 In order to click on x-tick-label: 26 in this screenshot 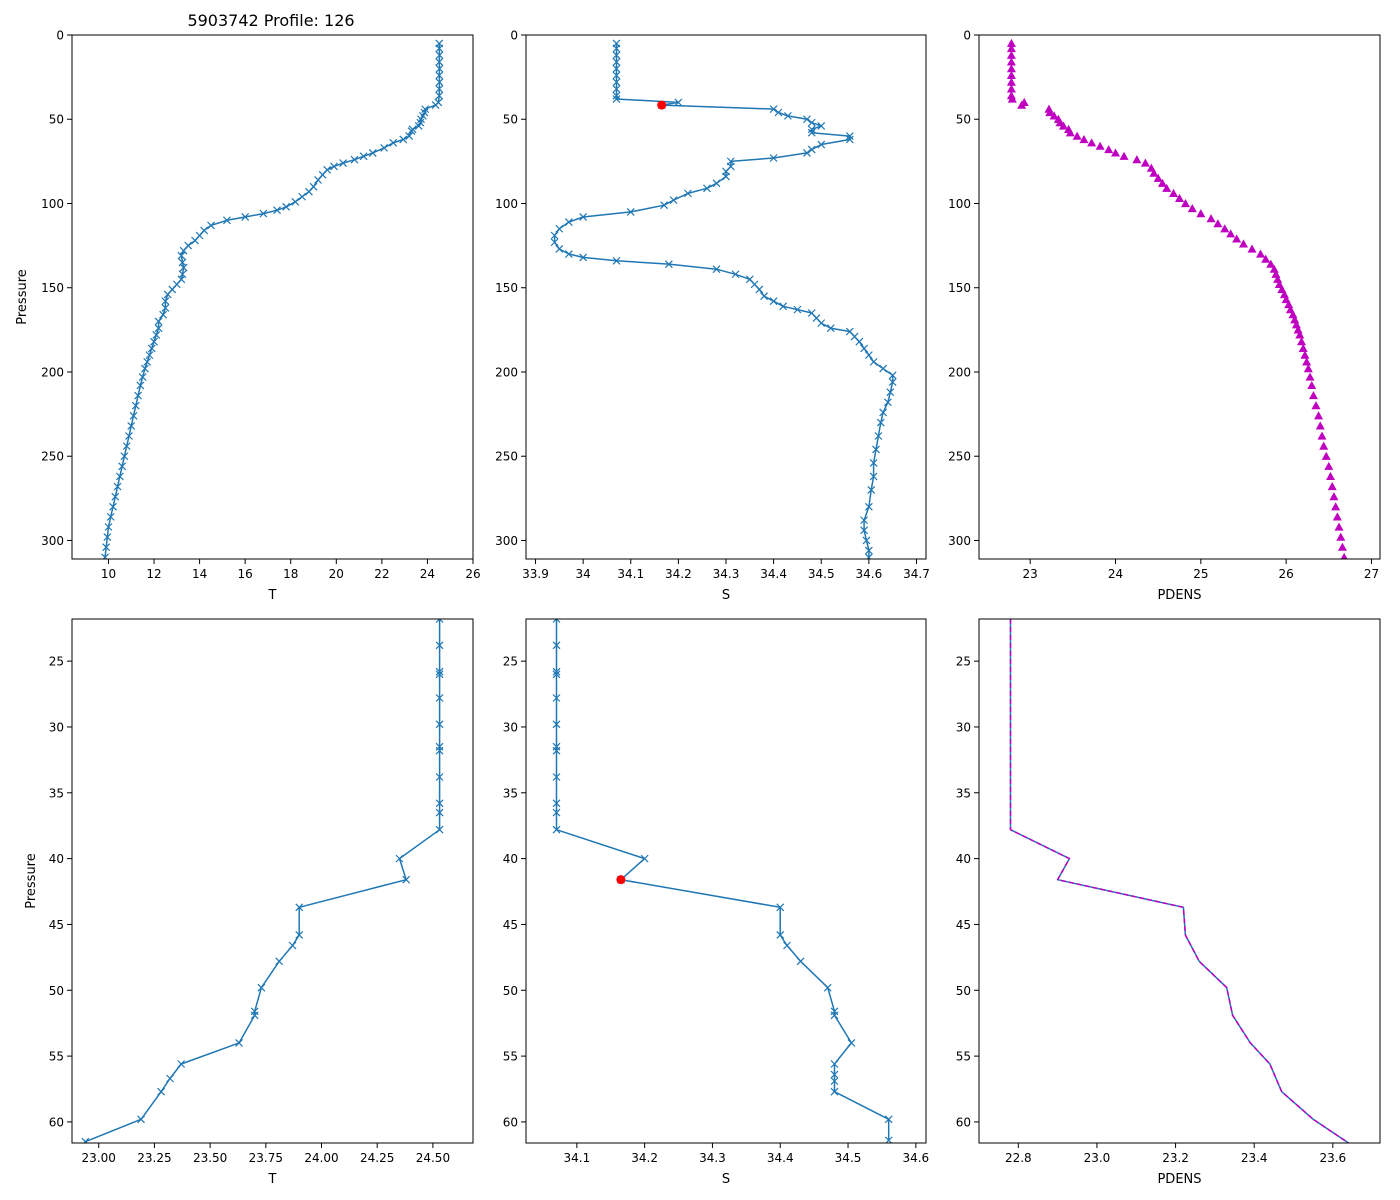, I will do `click(1286, 574)`.